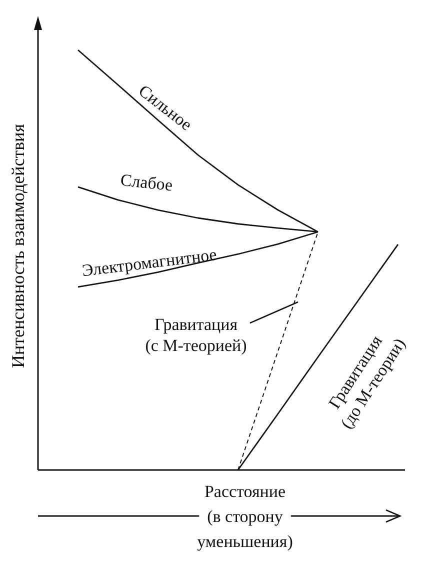 Image resolution: width=422 pixels, height=566 pixels. I want to click on series-label: Гравитация (с М-теорией), so click(196, 335).